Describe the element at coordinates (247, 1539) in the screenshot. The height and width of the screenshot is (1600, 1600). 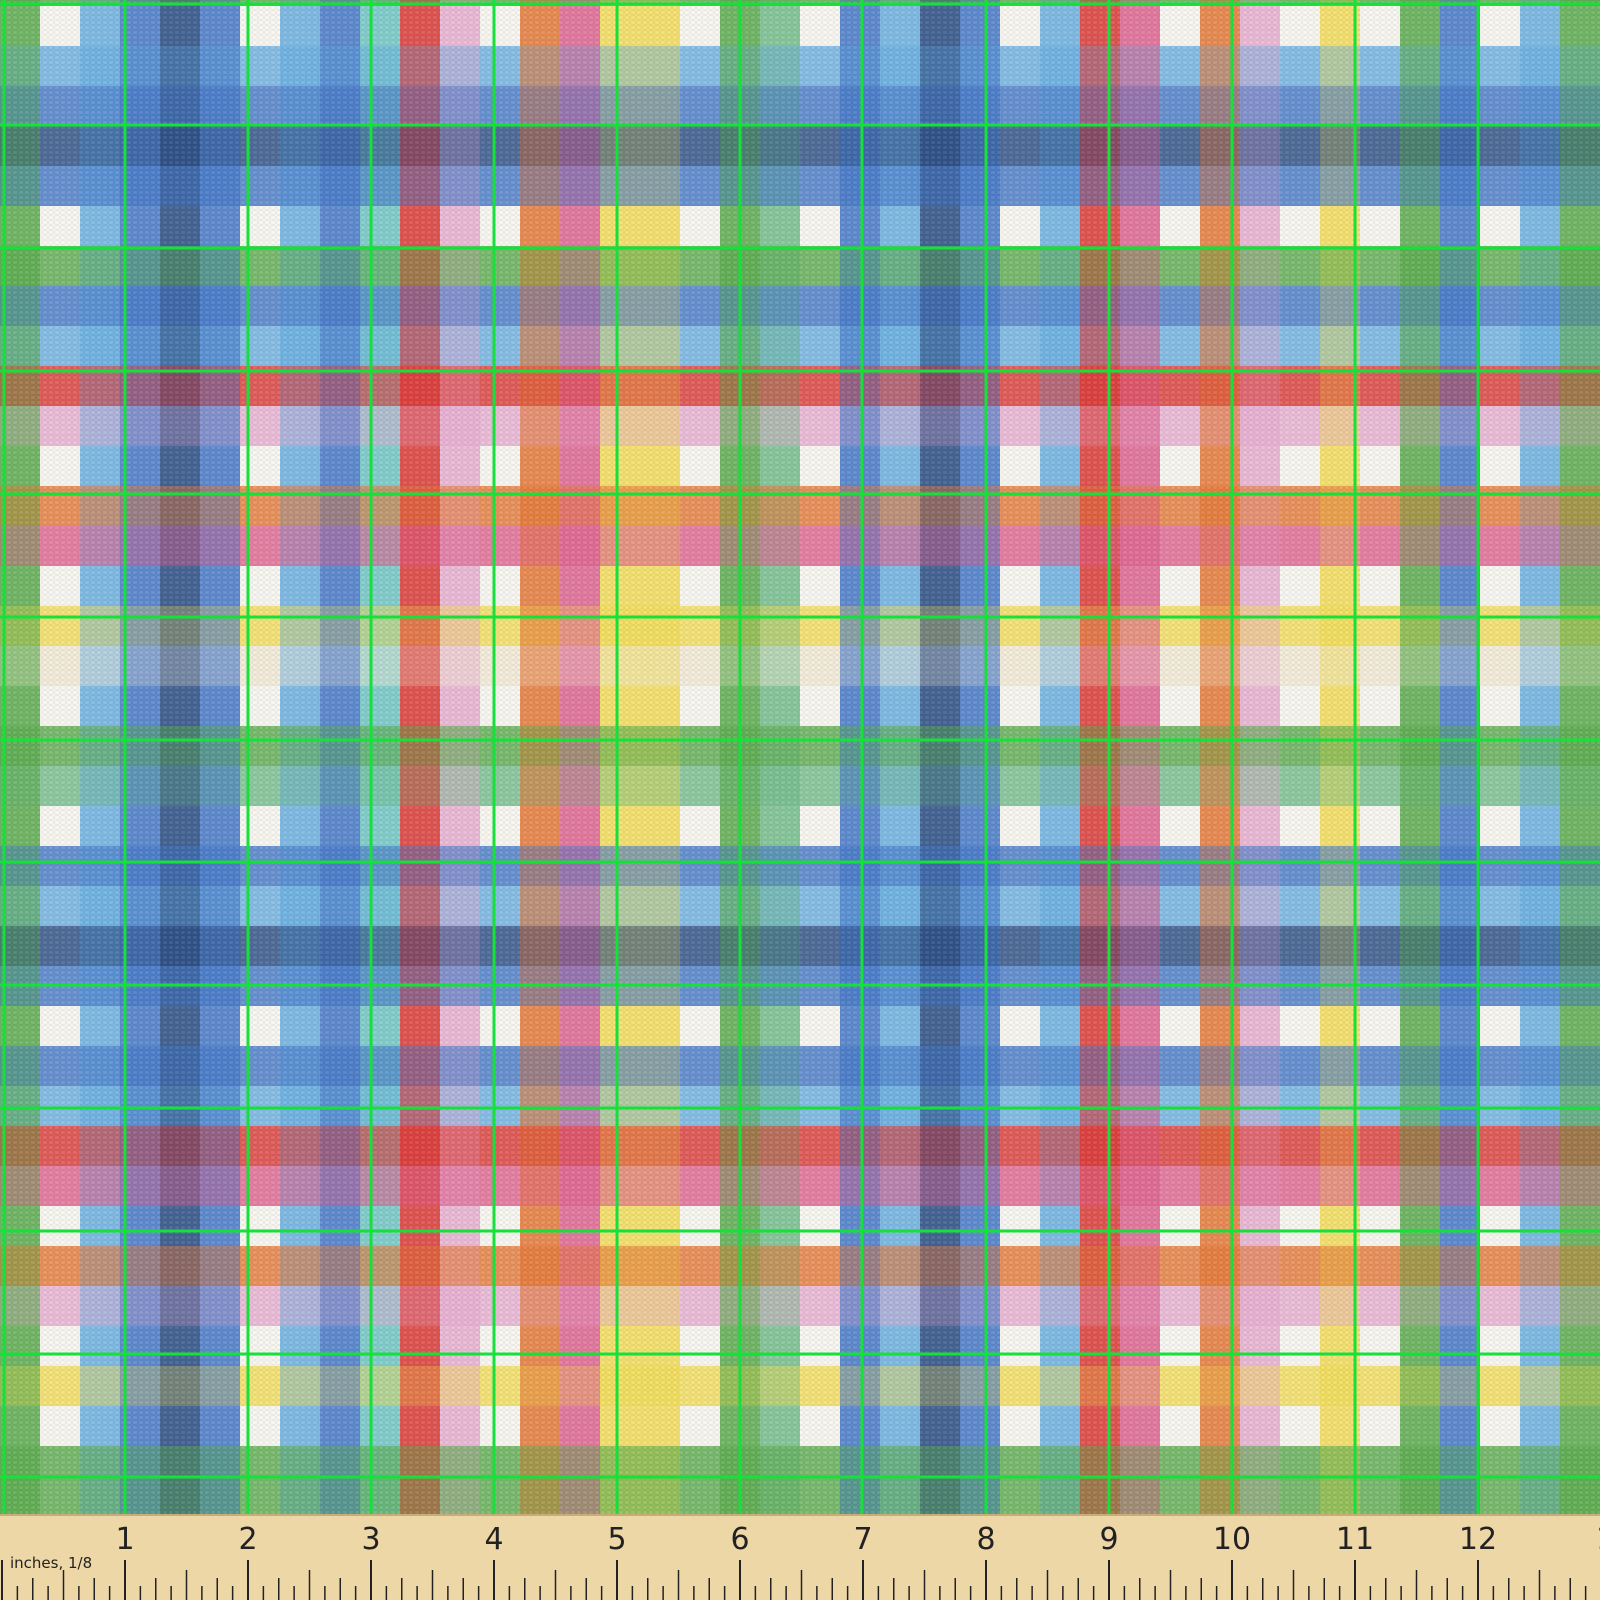
I see `ruler-number: 2` at that location.